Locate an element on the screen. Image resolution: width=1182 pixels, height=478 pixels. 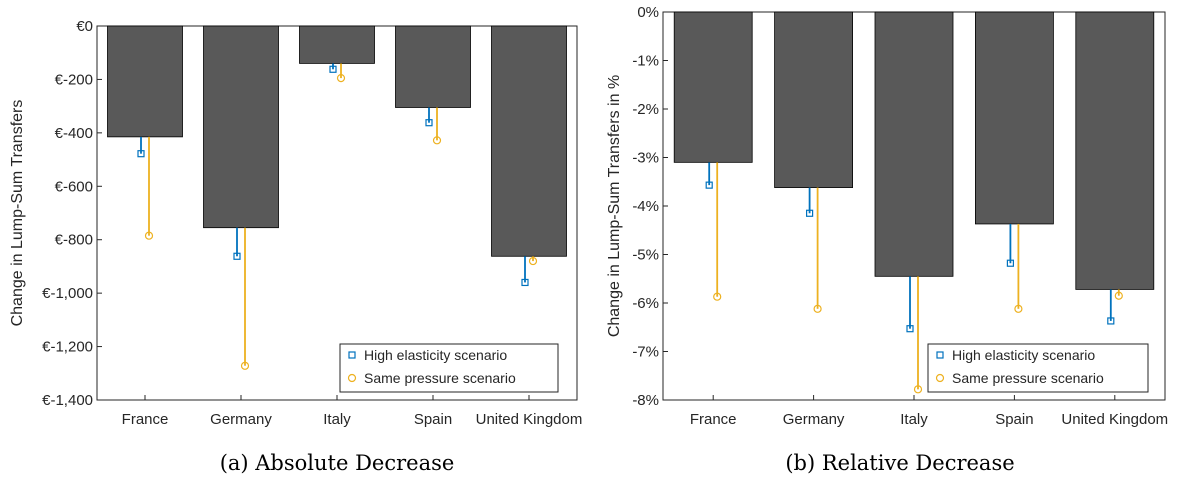
y-tick-label: -4% is located at coordinates (645, 206).